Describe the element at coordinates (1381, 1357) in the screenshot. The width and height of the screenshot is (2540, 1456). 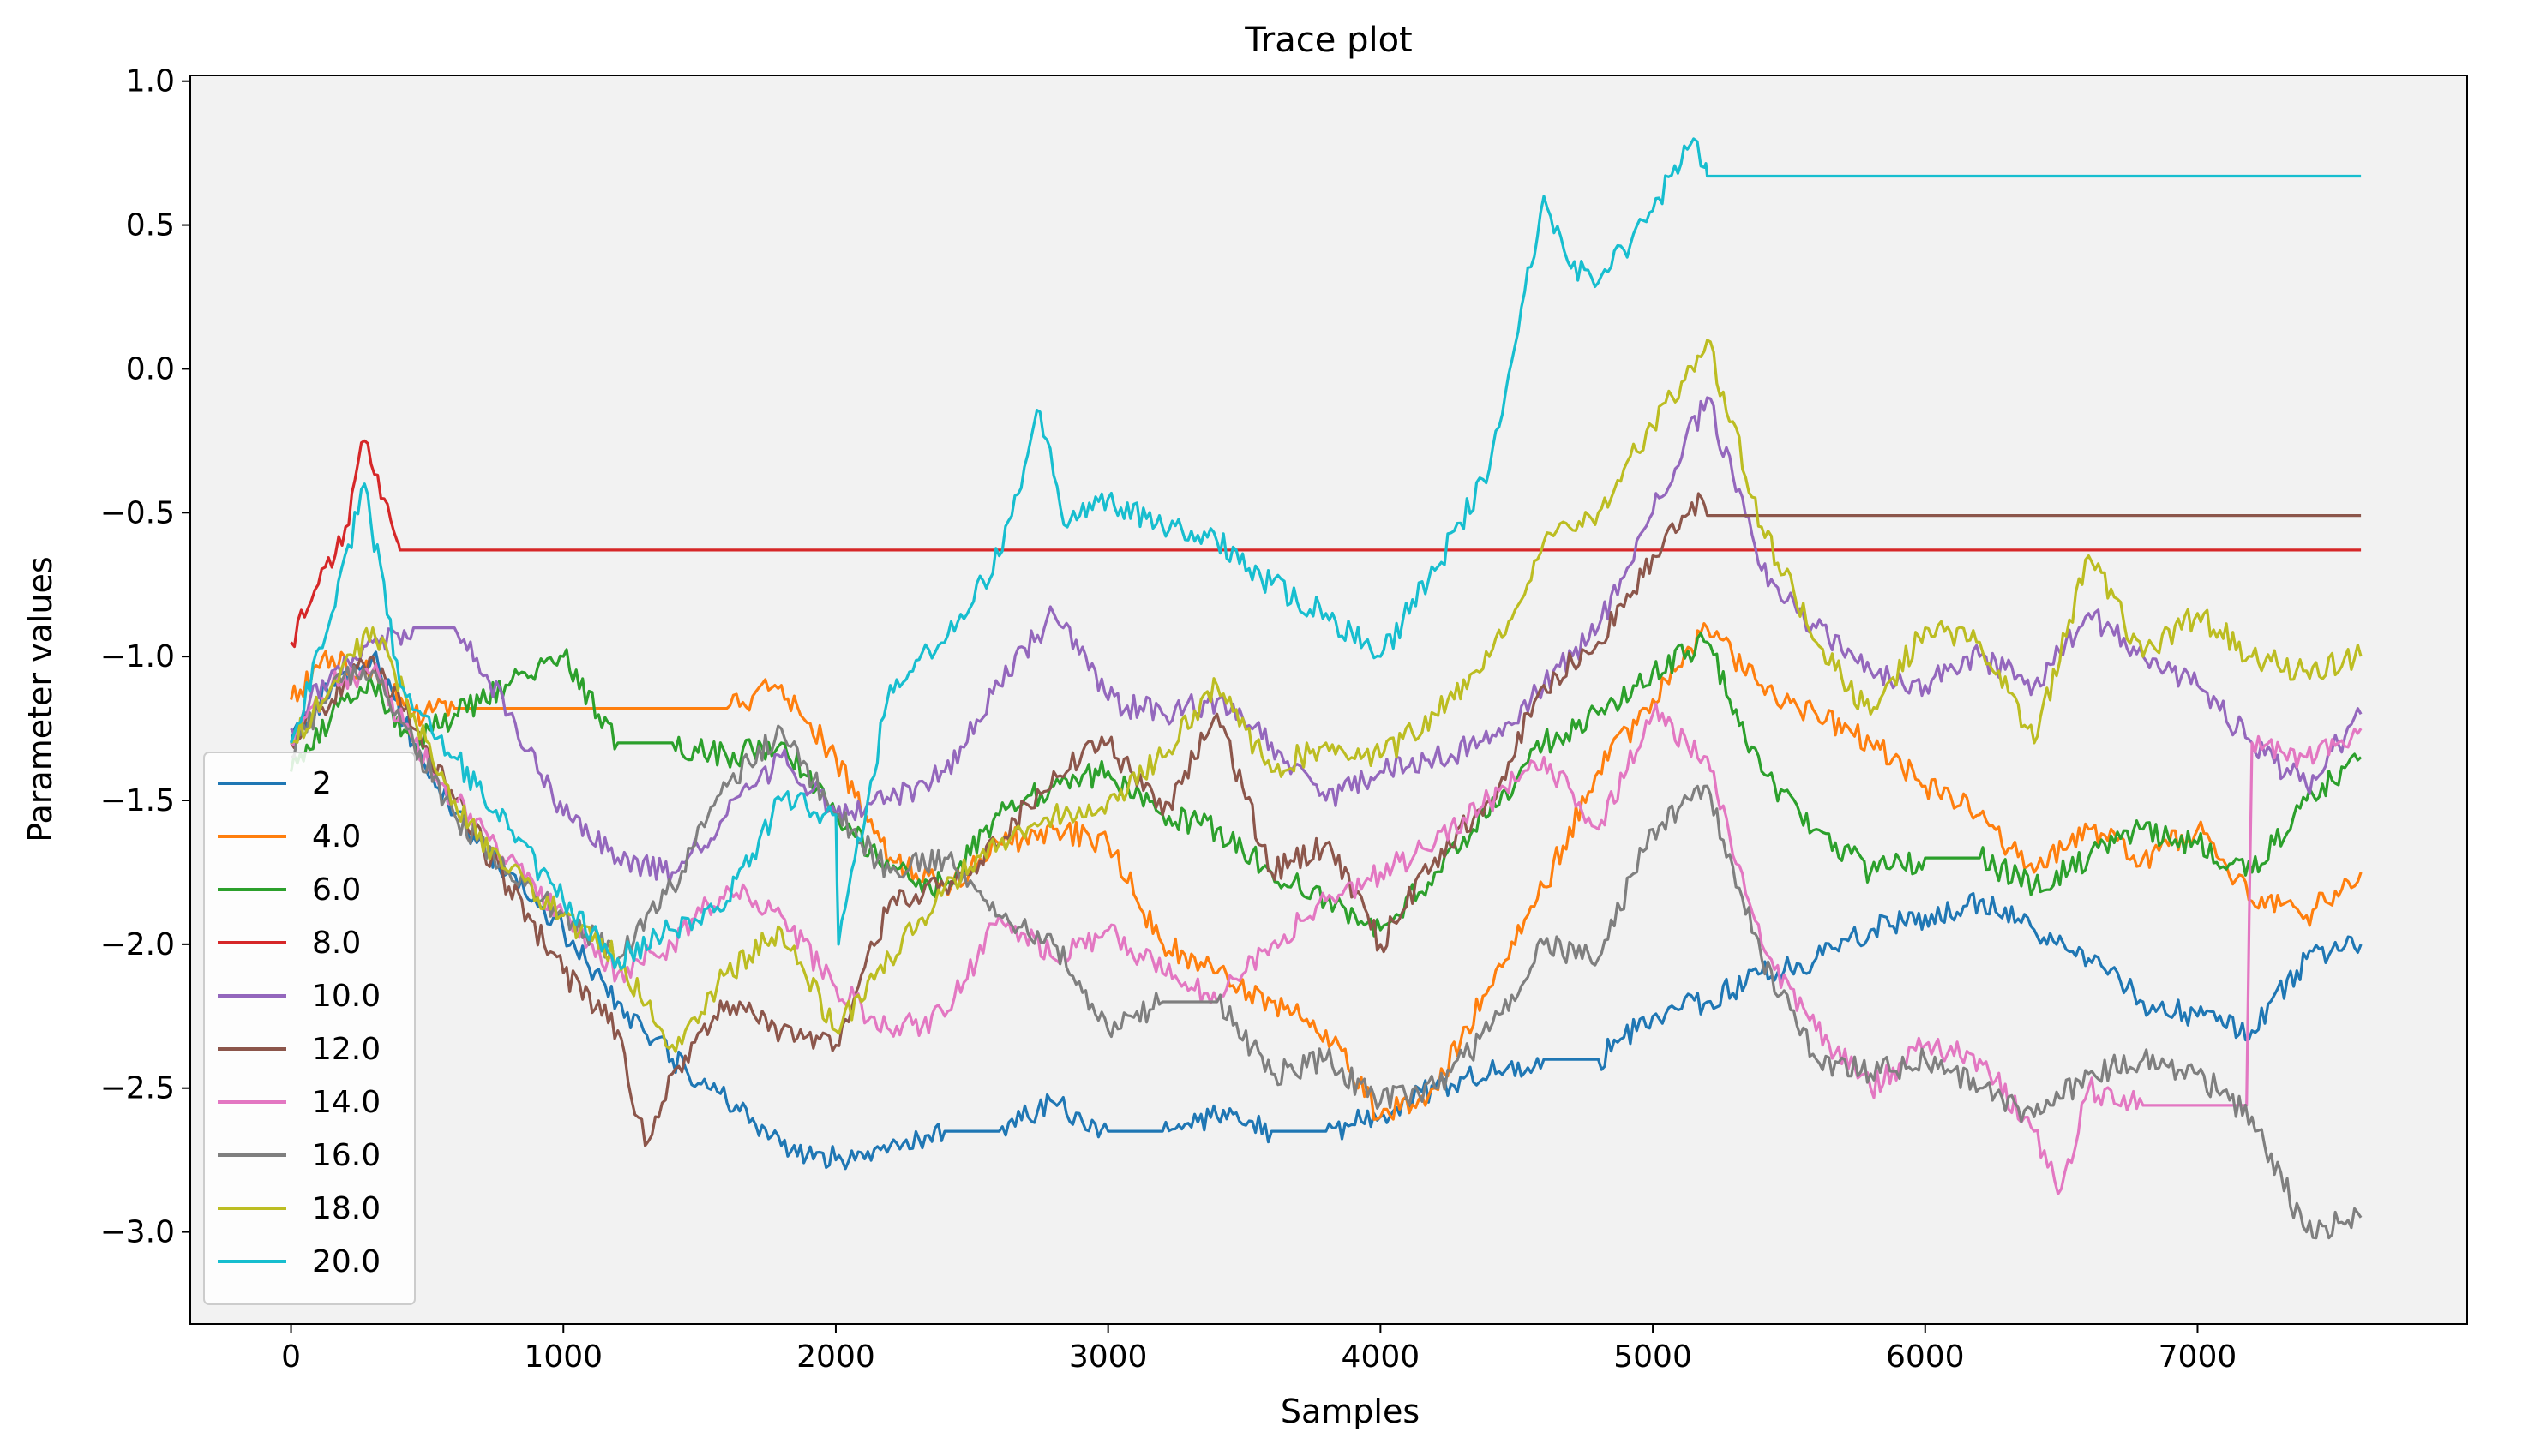
I see `x-tick-label: 4000` at that location.